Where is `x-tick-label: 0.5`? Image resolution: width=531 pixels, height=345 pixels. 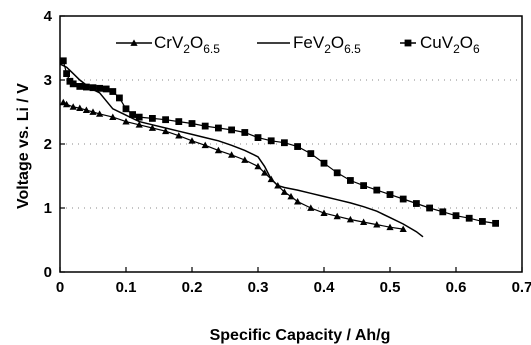 x-tick-label: 0.5 is located at coordinates (390, 287).